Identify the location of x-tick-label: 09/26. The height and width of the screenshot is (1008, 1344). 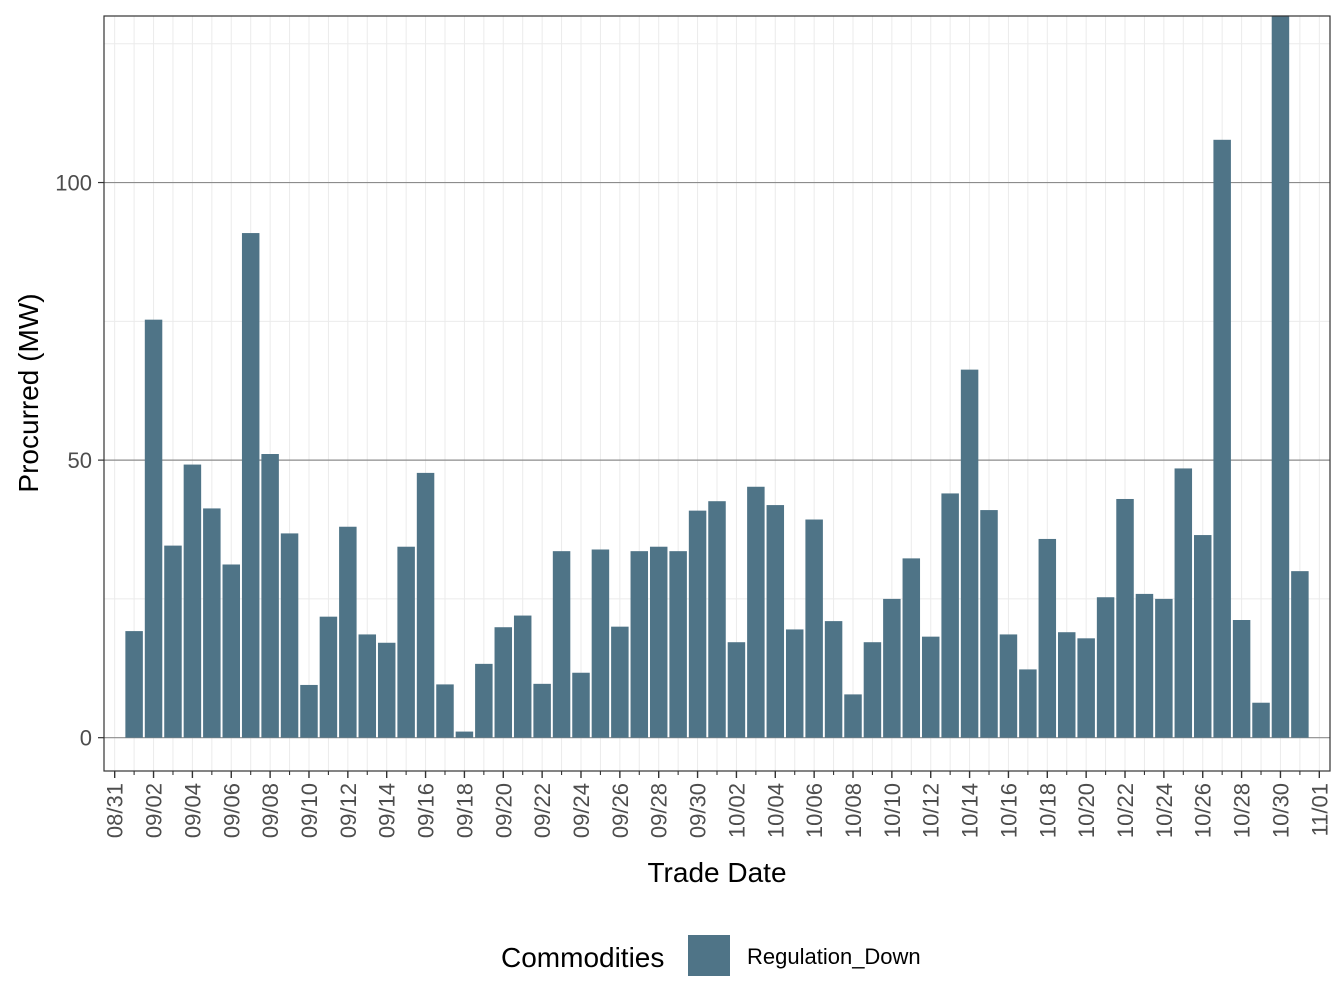
(620, 810).